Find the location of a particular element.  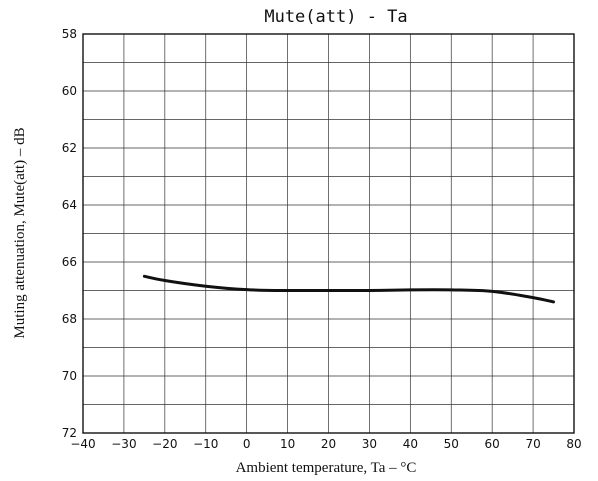

x-tick-label: 50 is located at coordinates (451, 444).